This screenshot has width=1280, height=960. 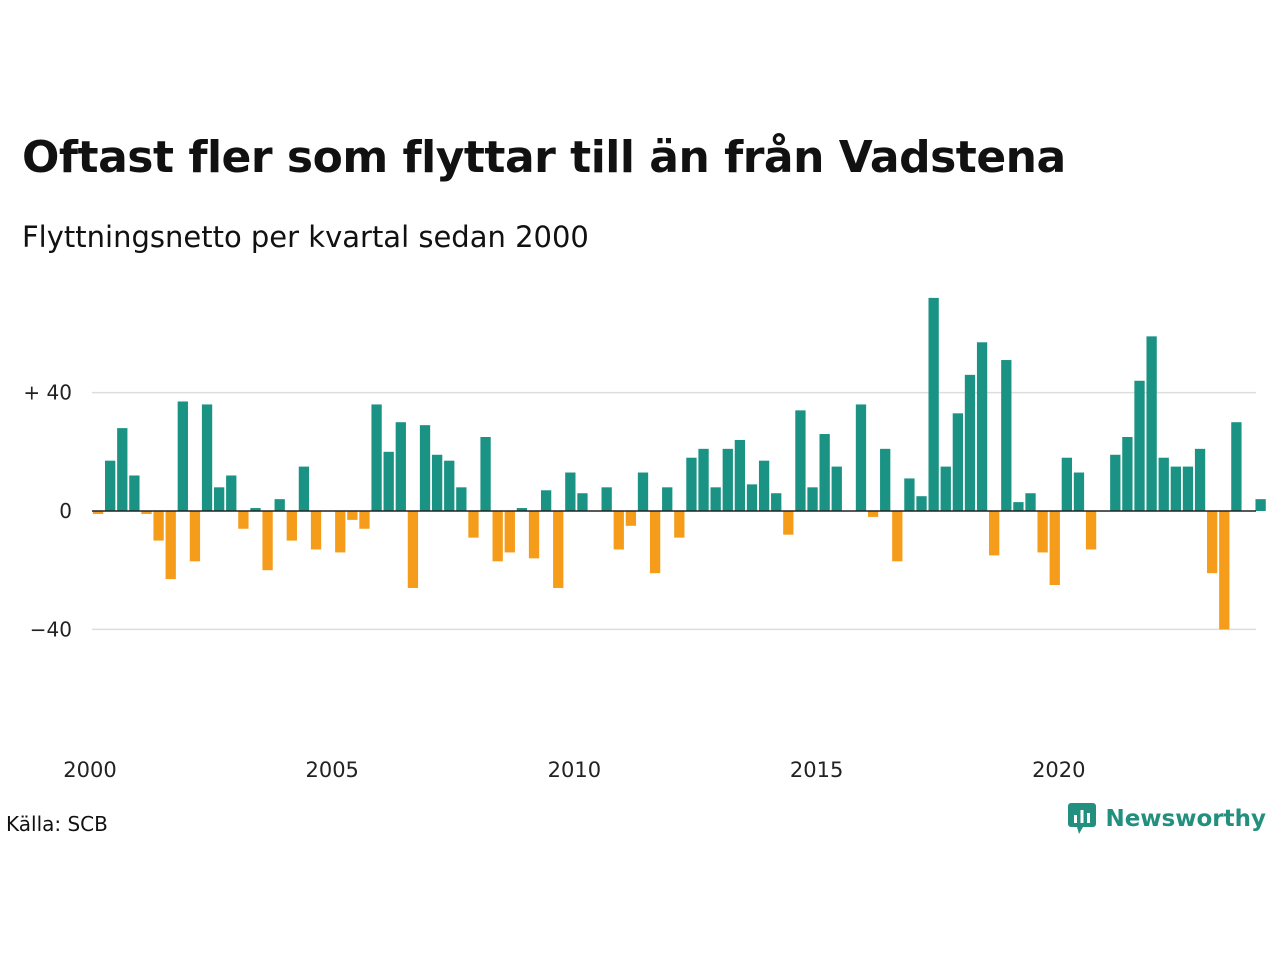 I want to click on newsworthy-logo-icon, so click(x=1082, y=818).